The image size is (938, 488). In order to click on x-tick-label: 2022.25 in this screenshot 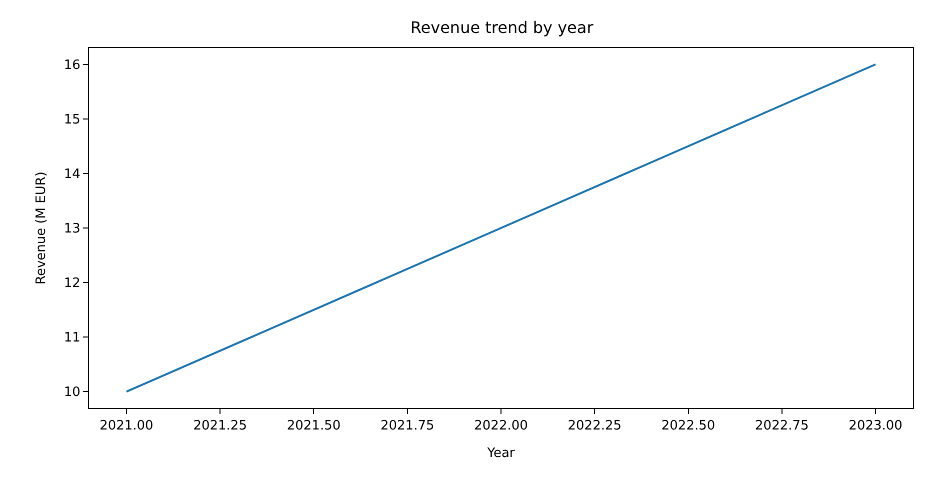, I will do `click(595, 426)`.